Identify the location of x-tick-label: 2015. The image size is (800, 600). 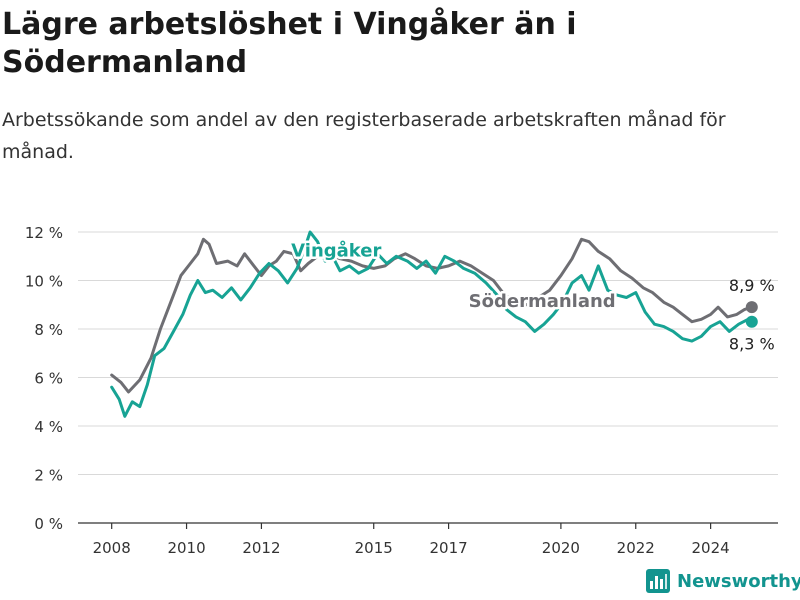
(374, 548).